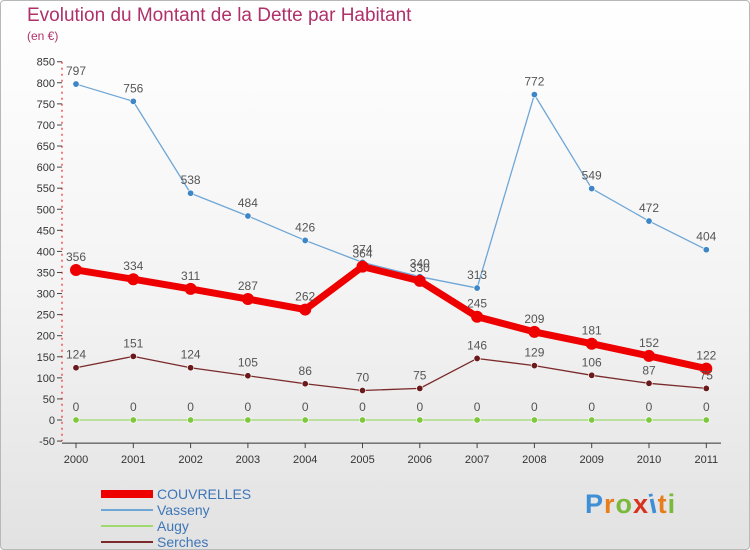 Image resolution: width=750 pixels, height=550 pixels. What do you see at coordinates (610, 504) in the screenshot?
I see `logo-letter: r` at bounding box center [610, 504].